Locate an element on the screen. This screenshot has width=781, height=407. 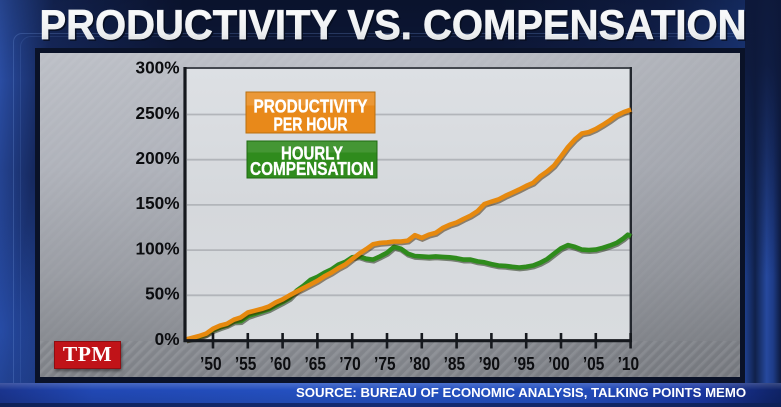
svg-text: 150% is located at coordinates (158, 203).